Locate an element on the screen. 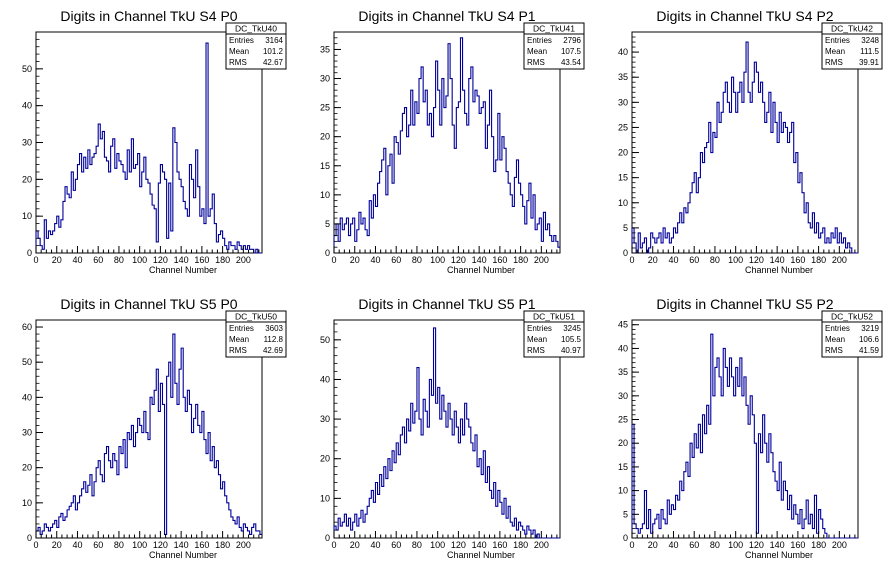 The image size is (896, 574). y-tick-label: 0 is located at coordinates (327, 538).